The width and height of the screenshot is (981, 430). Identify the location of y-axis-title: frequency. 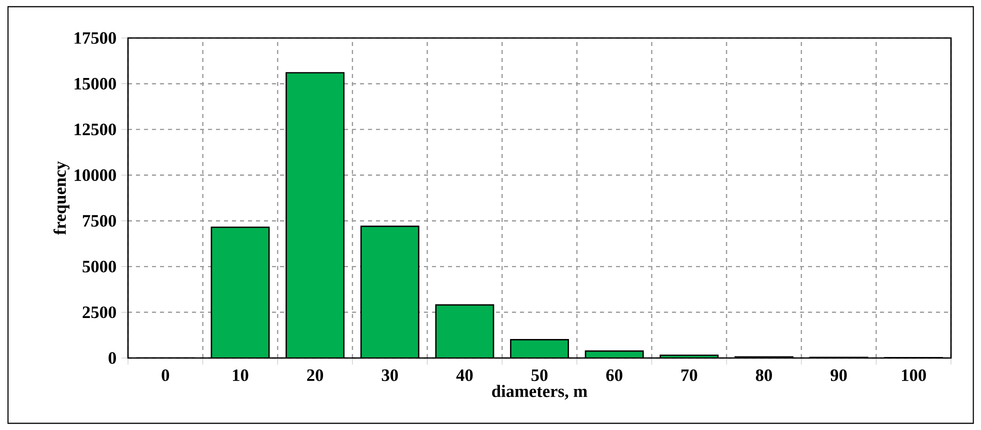
(62, 198).